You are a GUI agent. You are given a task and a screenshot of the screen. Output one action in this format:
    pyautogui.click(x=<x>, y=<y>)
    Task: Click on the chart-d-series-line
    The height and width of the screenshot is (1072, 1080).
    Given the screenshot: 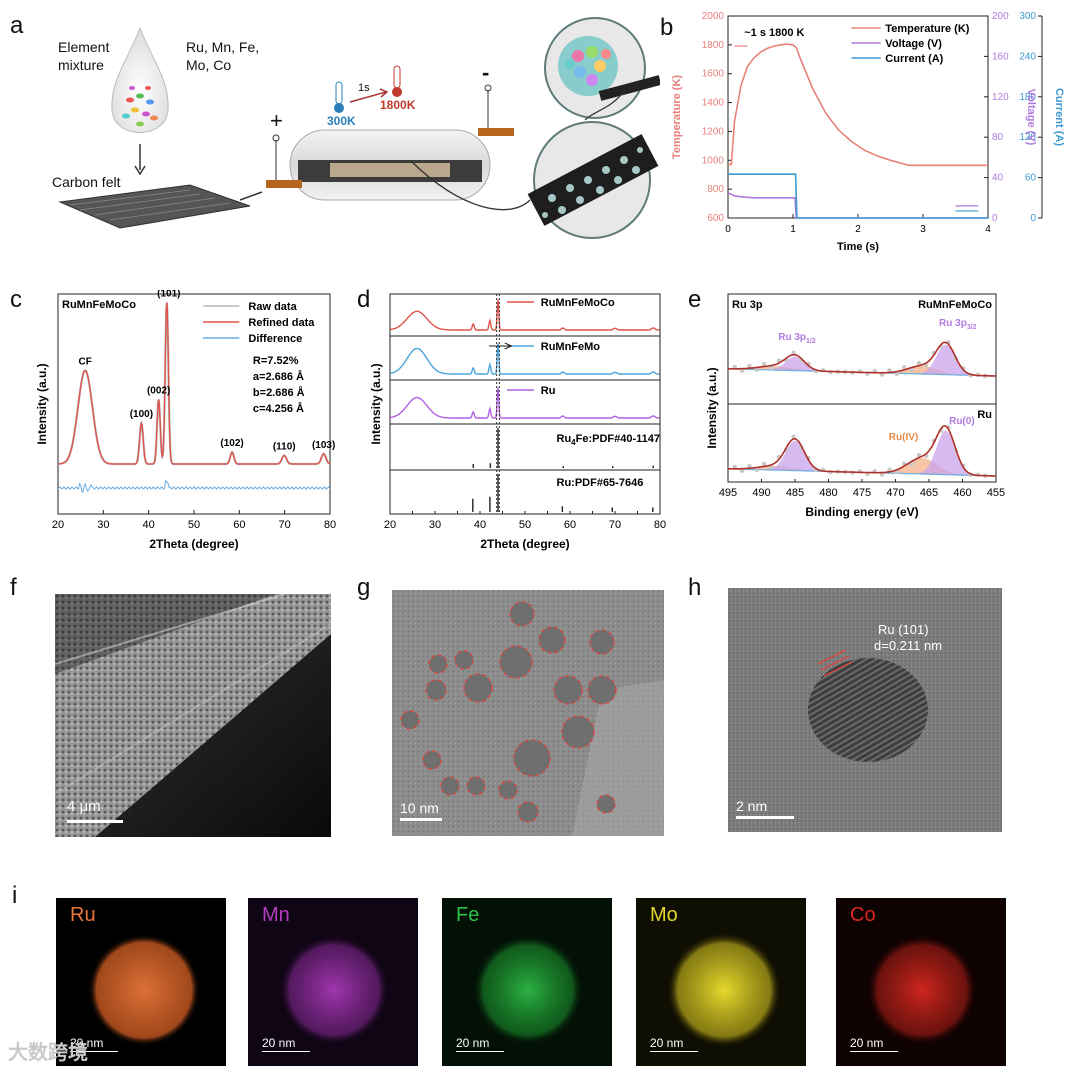 What is the action you would take?
    pyautogui.click(x=525, y=315)
    